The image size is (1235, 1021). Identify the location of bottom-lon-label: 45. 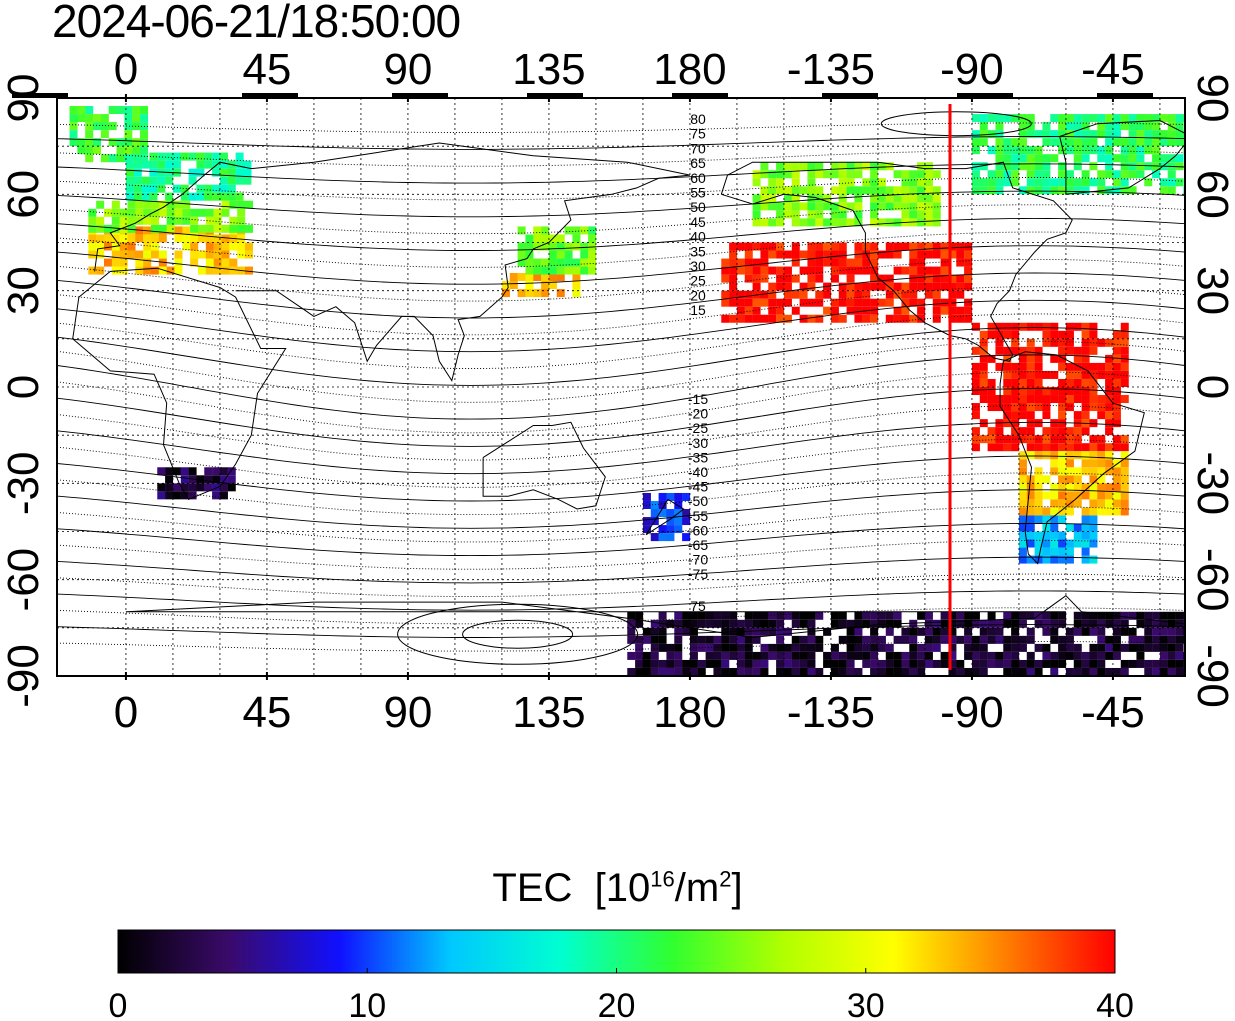
(266, 712).